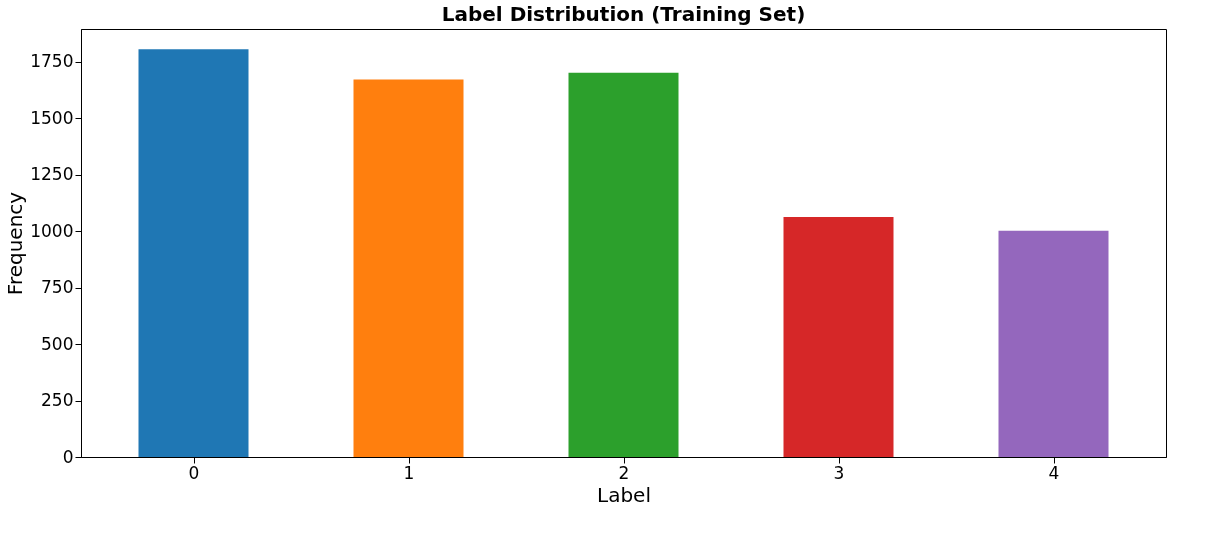 Image resolution: width=1219 pixels, height=538 pixels. I want to click on x-tick-label: 2, so click(624, 472).